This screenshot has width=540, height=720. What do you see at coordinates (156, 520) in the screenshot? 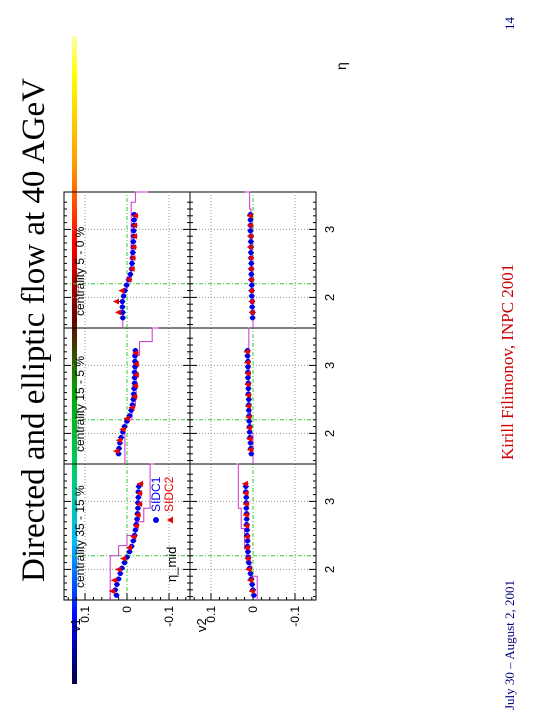
I see `legend-marker-sidc1` at bounding box center [156, 520].